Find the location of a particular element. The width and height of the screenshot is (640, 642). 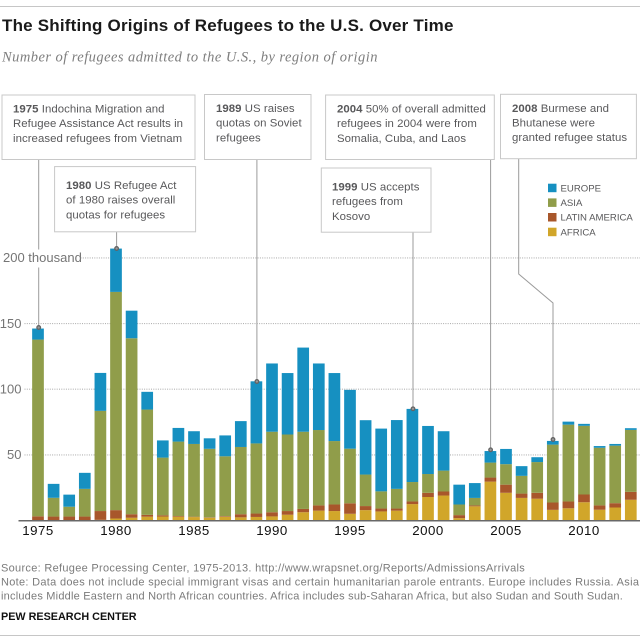

svg-text: PEW RESEARCH CENTER is located at coordinates (69, 617).